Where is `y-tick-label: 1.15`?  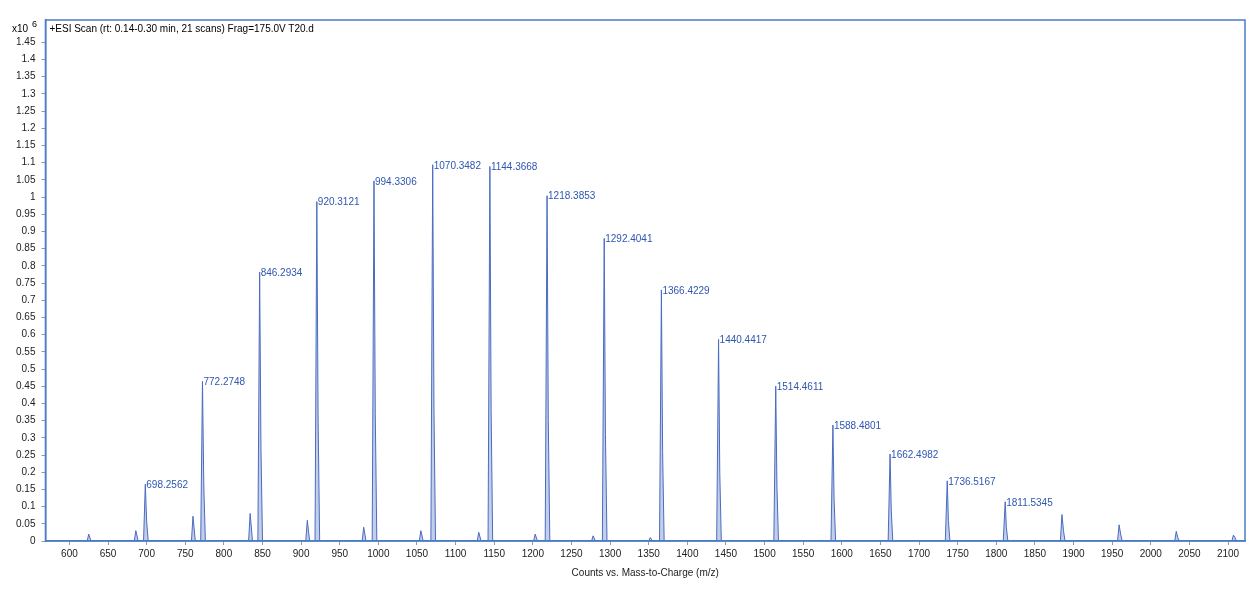 y-tick-label: 1.15 is located at coordinates (25, 145).